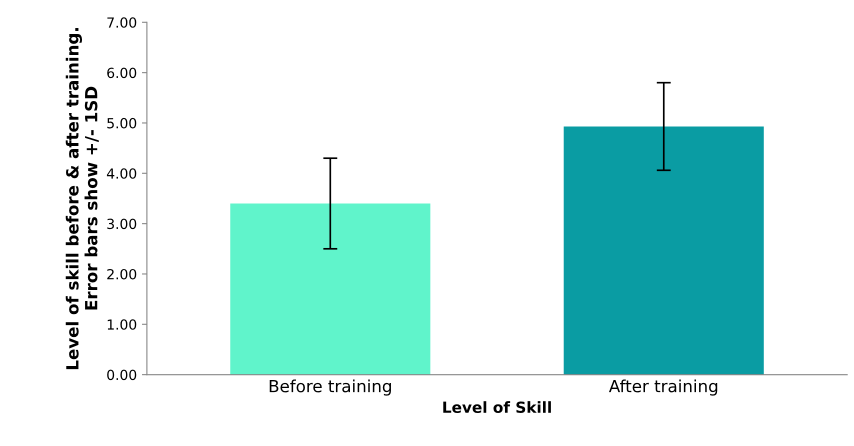 The image size is (854, 446). Describe the element at coordinates (121, 224) in the screenshot. I see `y-tick-label: 3.00` at that location.